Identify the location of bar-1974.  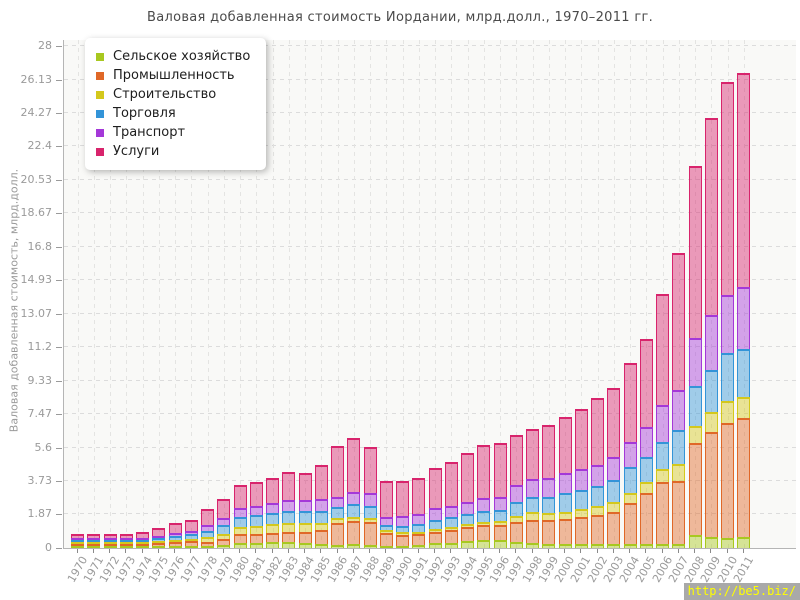
(142, 540).